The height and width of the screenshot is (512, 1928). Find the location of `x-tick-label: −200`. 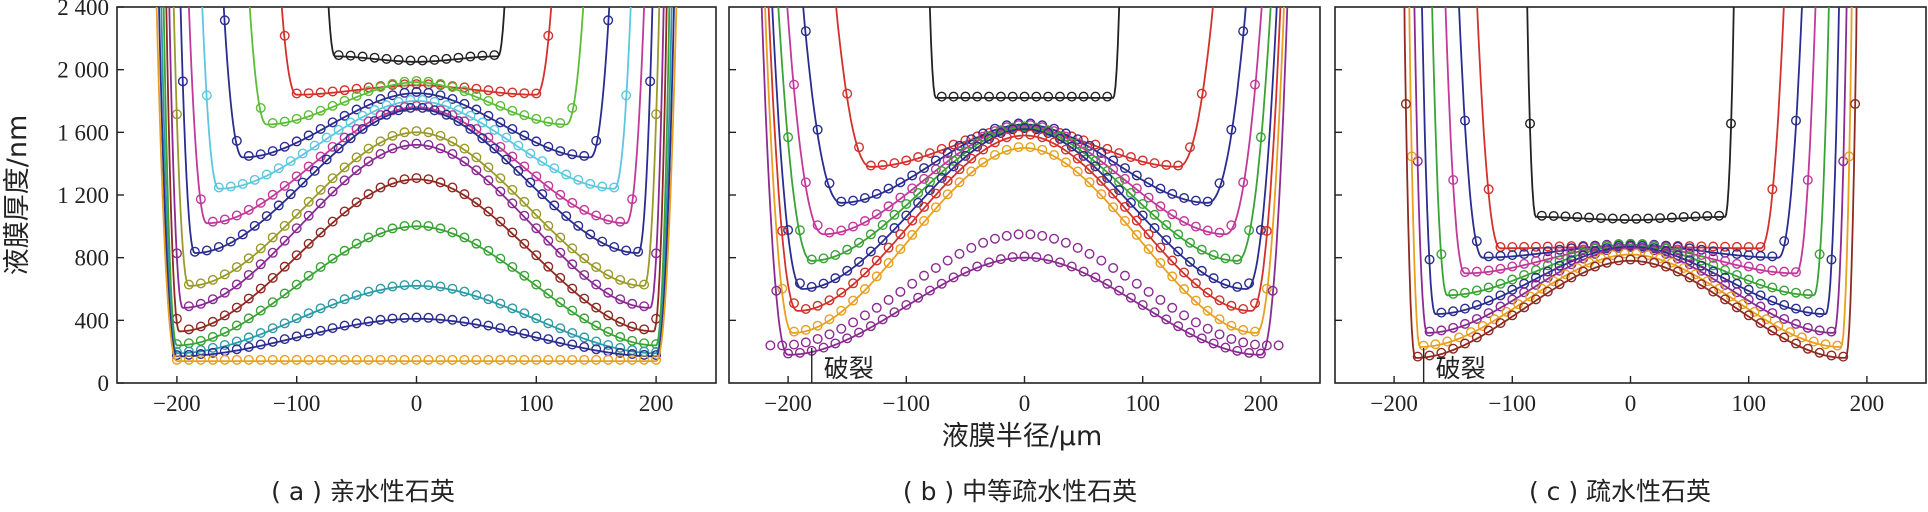

x-tick-label: −200 is located at coordinates (176, 403).